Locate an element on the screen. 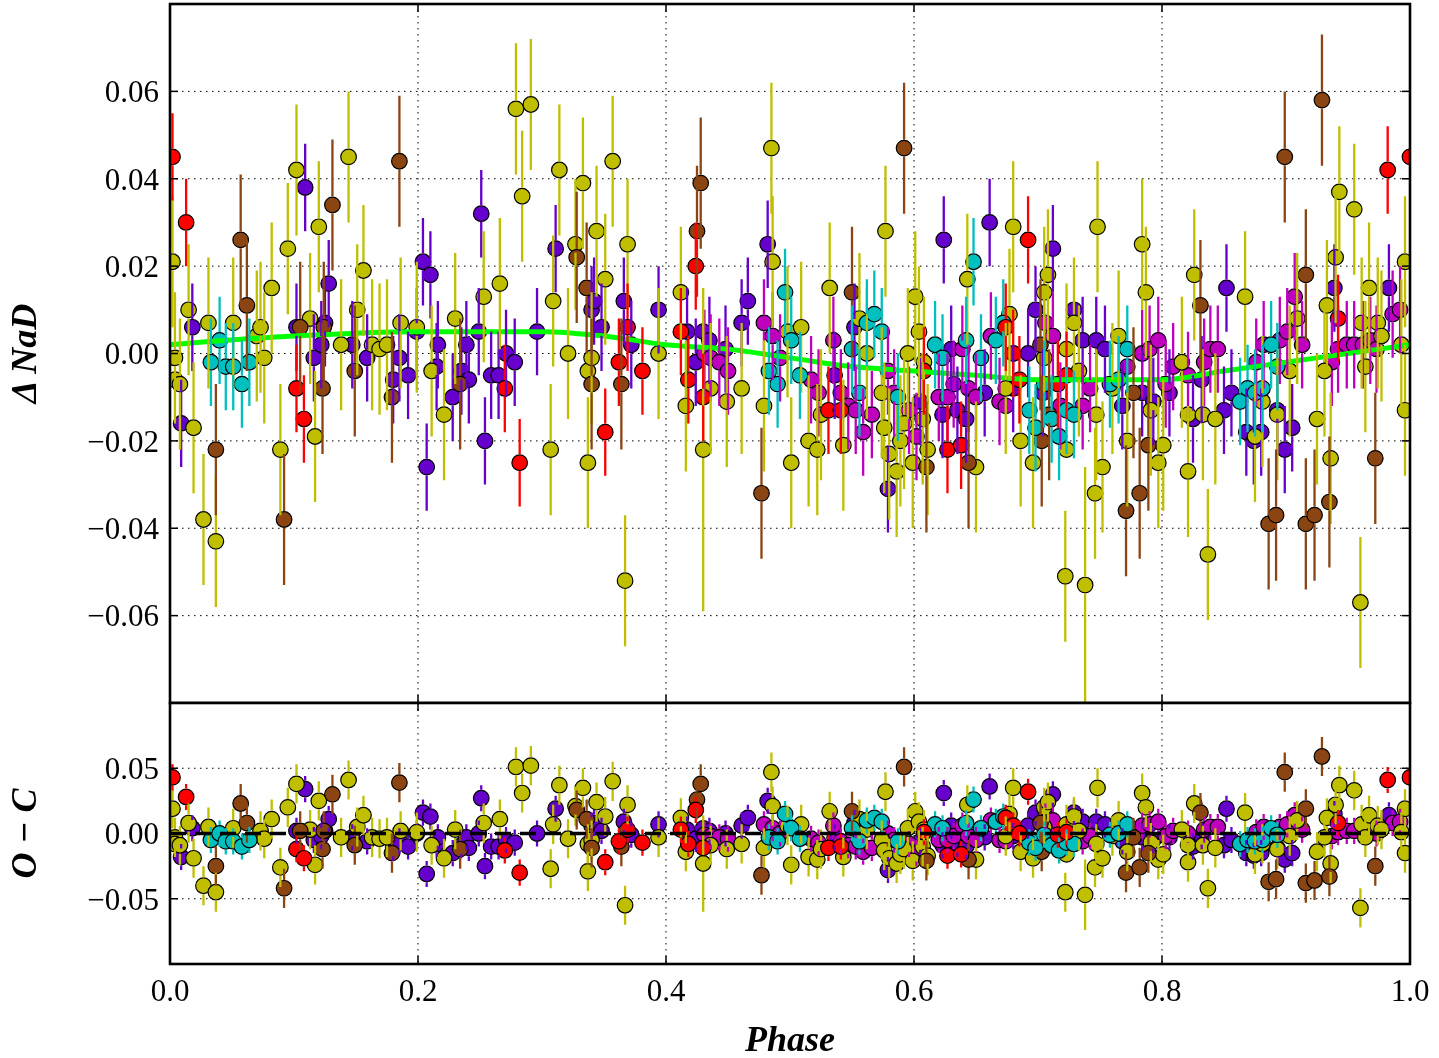 Image resolution: width=1439 pixels, height=1058 pixels. y-tick-label: −0.04 is located at coordinates (123, 529).